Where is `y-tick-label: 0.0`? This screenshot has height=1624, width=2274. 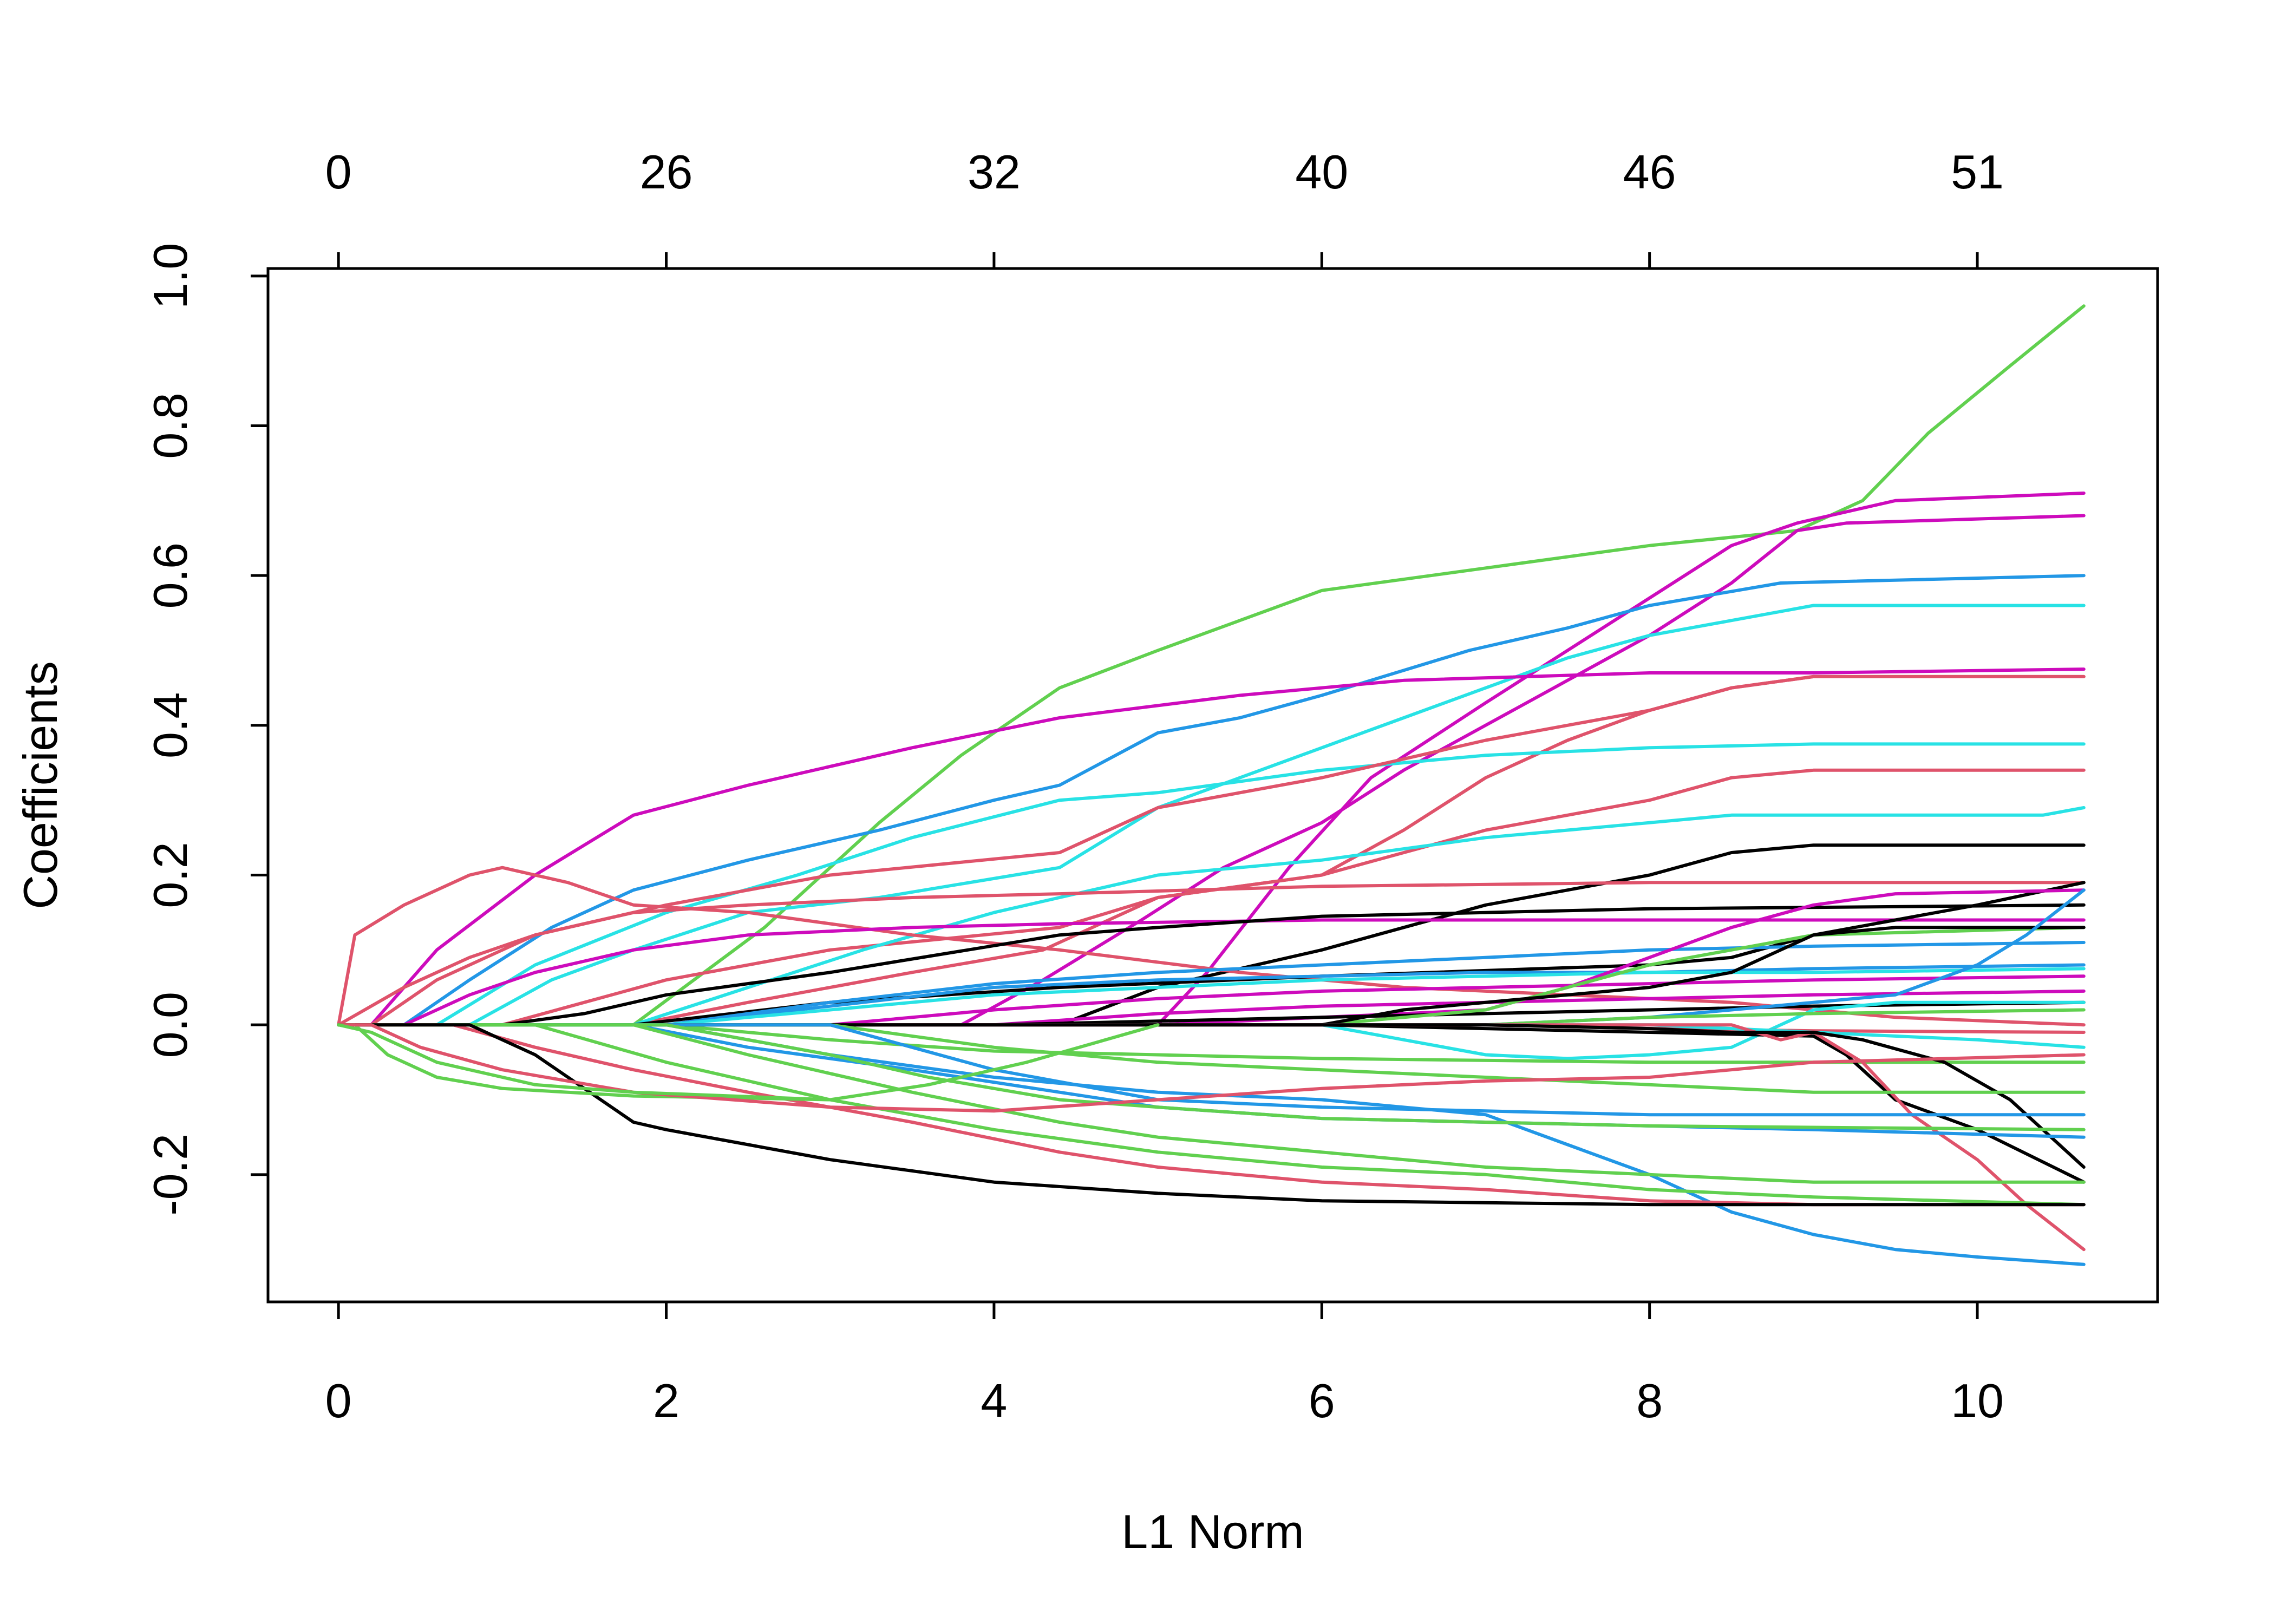 y-tick-label: 0.0 is located at coordinates (170, 1025).